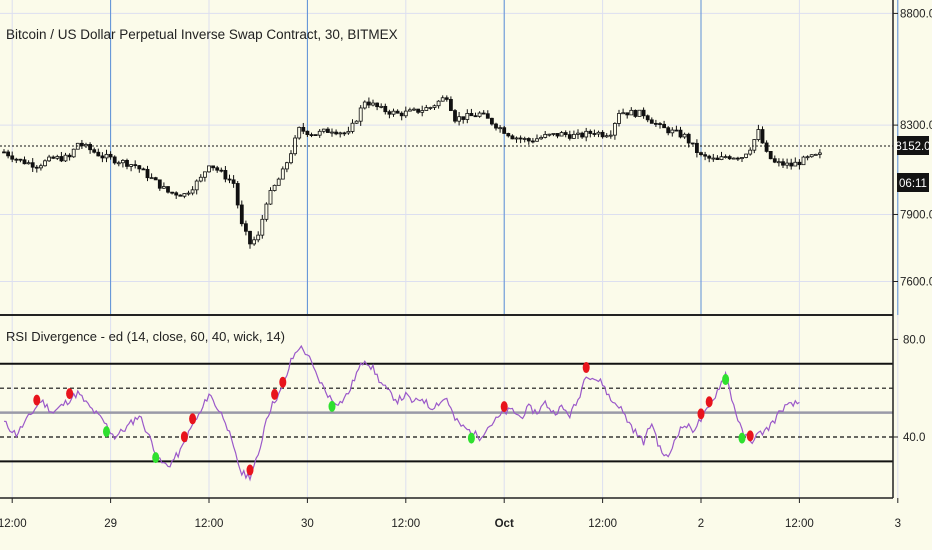  What do you see at coordinates (110, 524) in the screenshot?
I see `time-tick-label: 29` at bounding box center [110, 524].